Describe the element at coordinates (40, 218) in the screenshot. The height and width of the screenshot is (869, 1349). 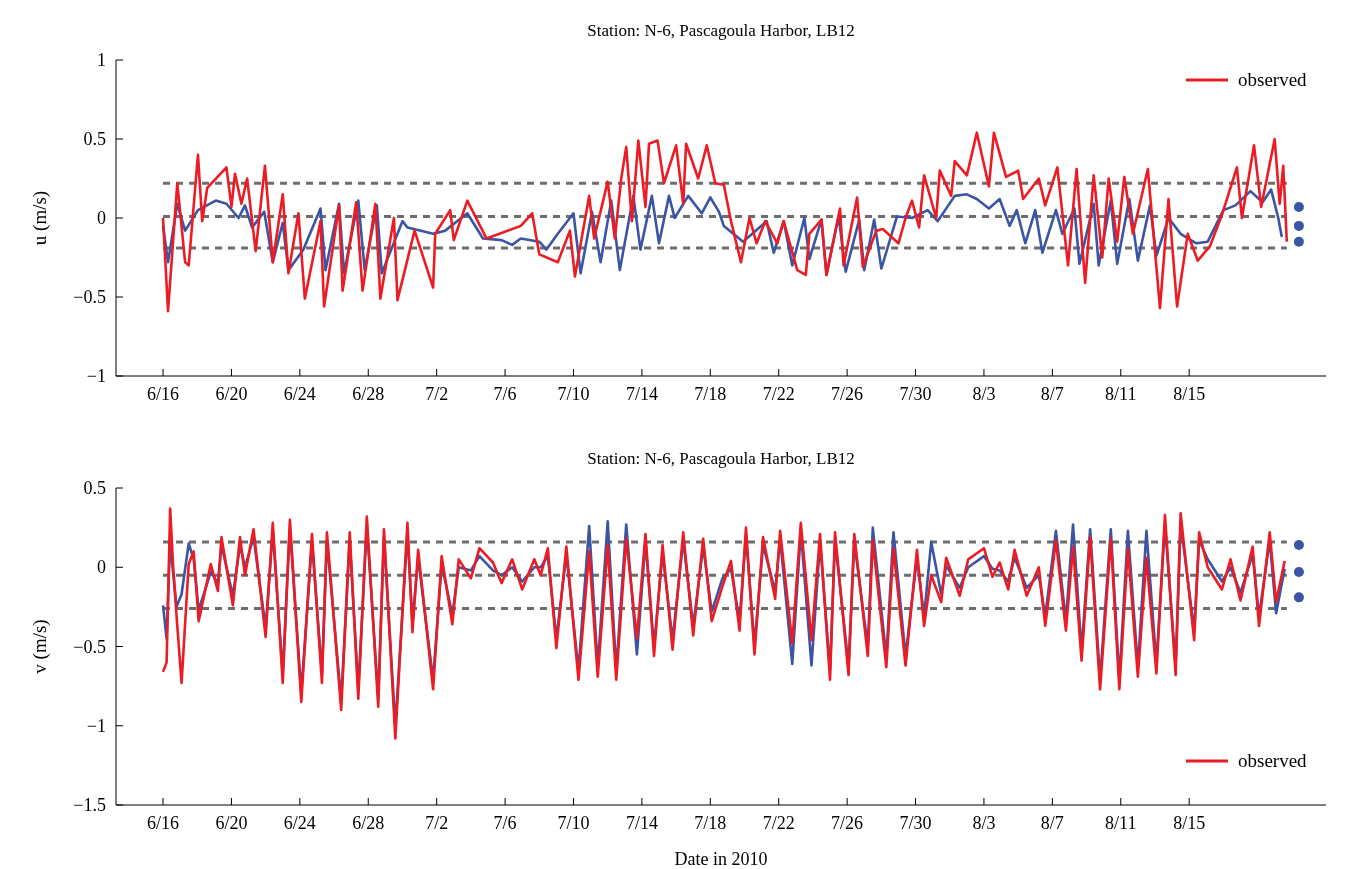
I see `y-axis-title: u (m/s)` at that location.